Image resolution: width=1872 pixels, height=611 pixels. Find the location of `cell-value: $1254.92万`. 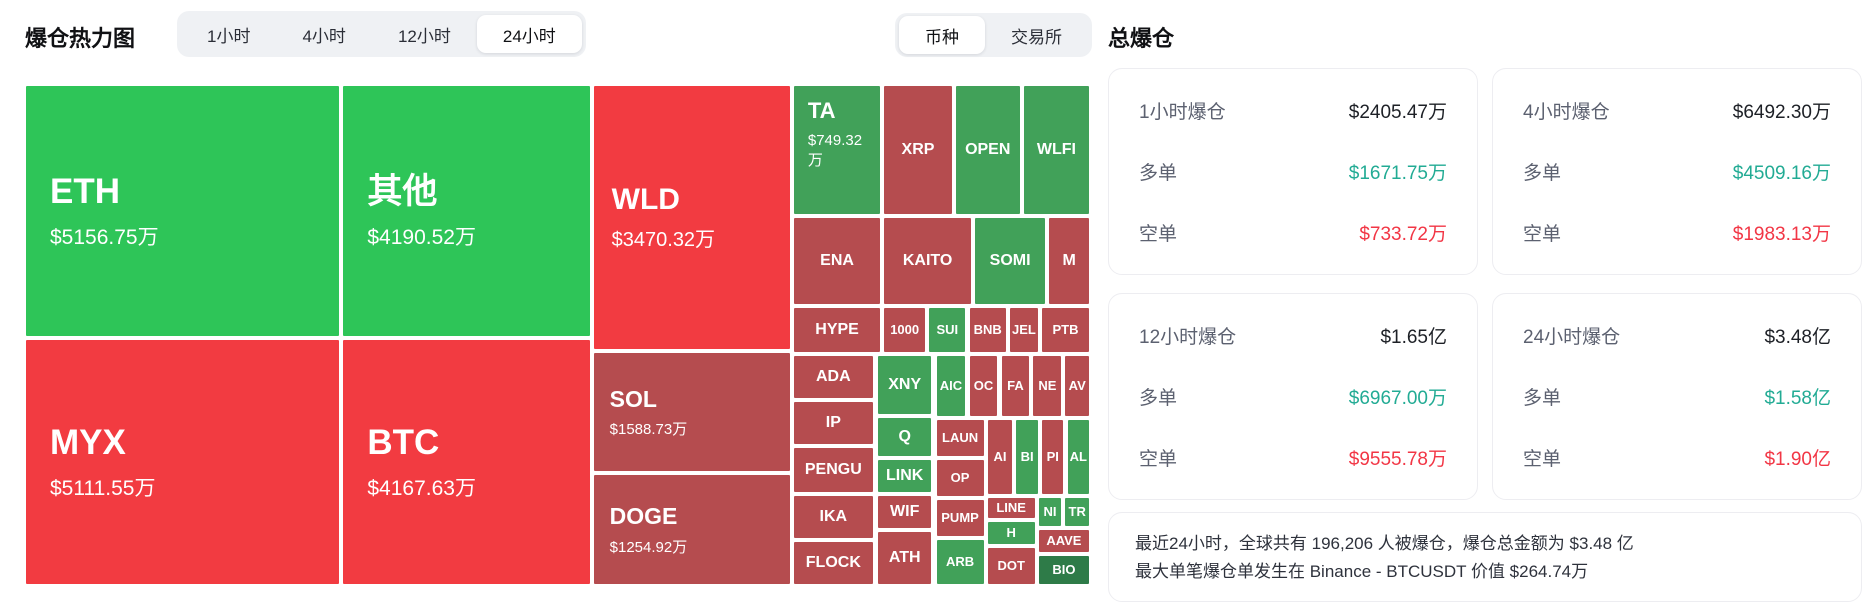

cell-value: $1254.92万 is located at coordinates (648, 547).